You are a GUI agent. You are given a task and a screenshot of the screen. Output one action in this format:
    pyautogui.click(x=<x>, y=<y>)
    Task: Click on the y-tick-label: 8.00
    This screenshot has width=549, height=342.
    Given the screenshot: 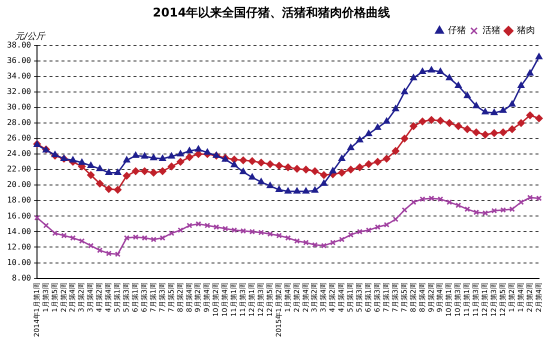 What is the action you would take?
    pyautogui.click(x=22, y=277)
    